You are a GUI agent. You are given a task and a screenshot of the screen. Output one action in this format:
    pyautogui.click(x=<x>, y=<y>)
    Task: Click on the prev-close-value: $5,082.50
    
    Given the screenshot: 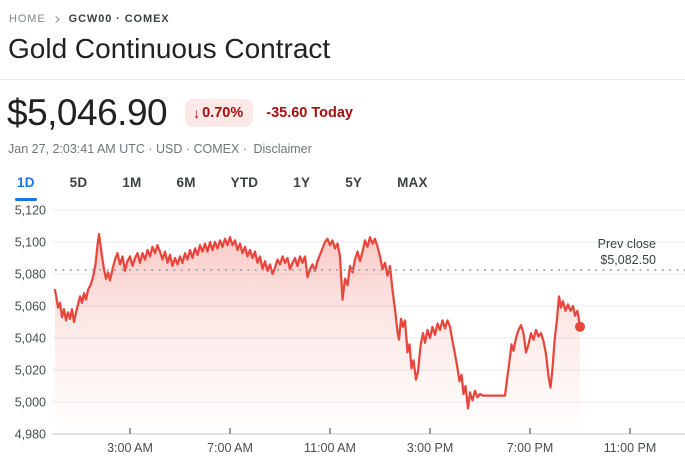 What is the action you would take?
    pyautogui.click(x=628, y=260)
    